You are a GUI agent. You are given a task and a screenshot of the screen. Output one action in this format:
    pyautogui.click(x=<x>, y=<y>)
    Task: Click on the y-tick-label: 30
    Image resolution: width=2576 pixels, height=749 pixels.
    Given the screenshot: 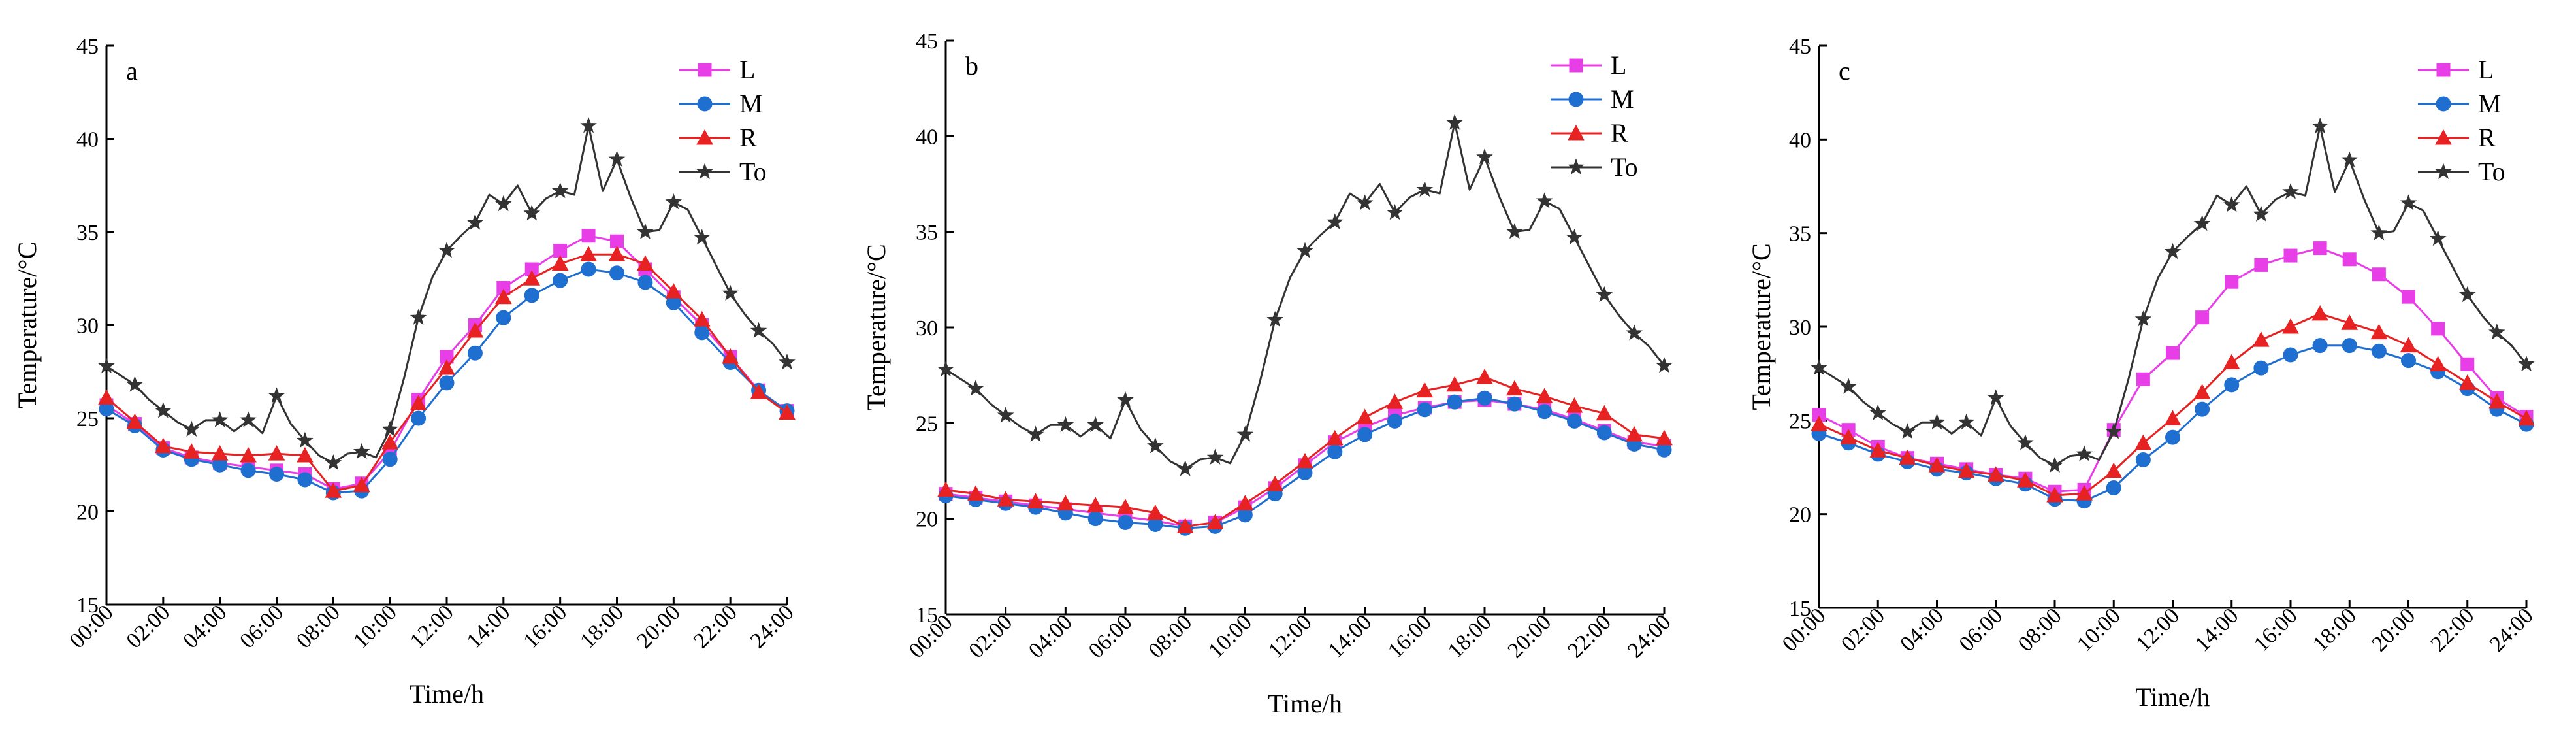 What is the action you would take?
    pyautogui.click(x=87, y=326)
    